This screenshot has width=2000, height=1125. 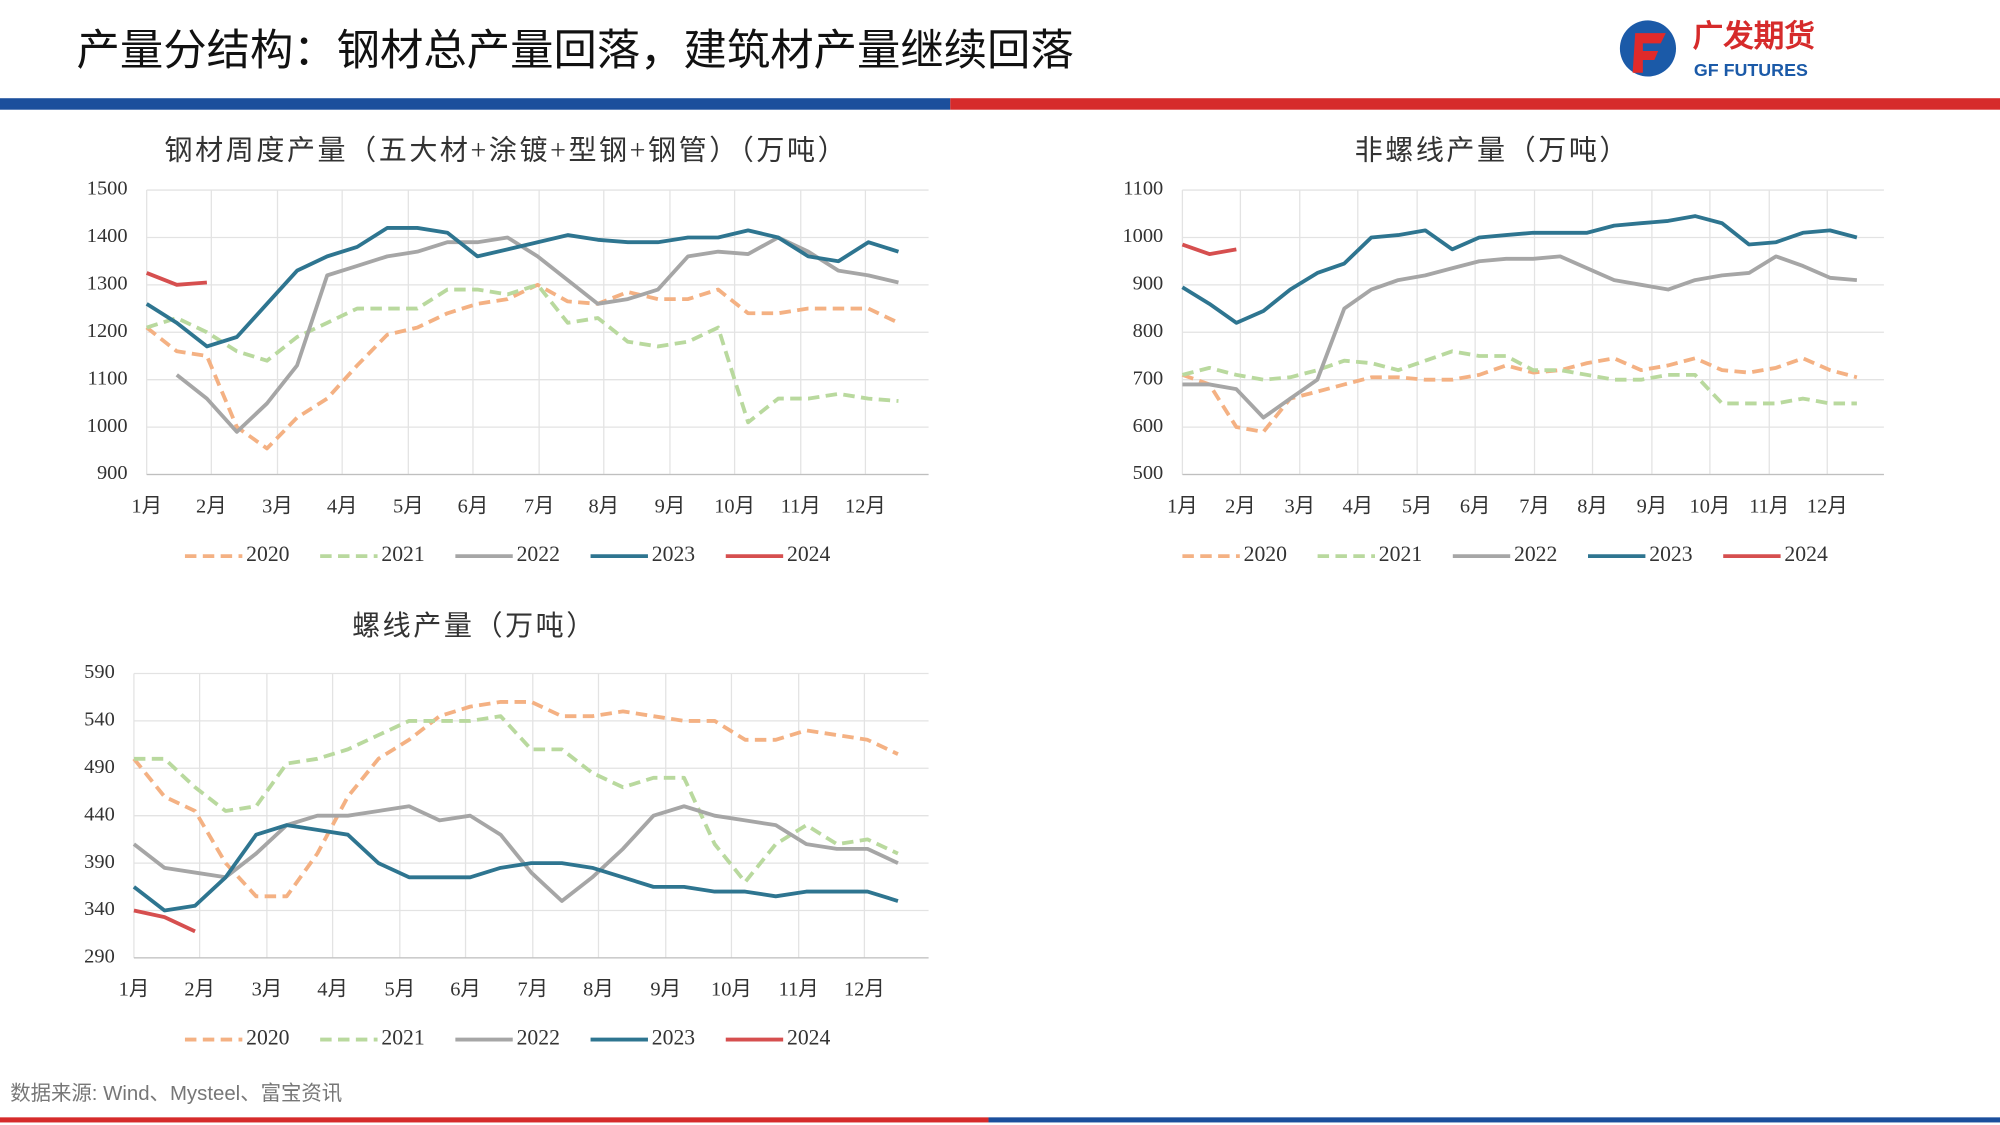 I want to click on y-tick-label: 390, so click(x=99, y=862).